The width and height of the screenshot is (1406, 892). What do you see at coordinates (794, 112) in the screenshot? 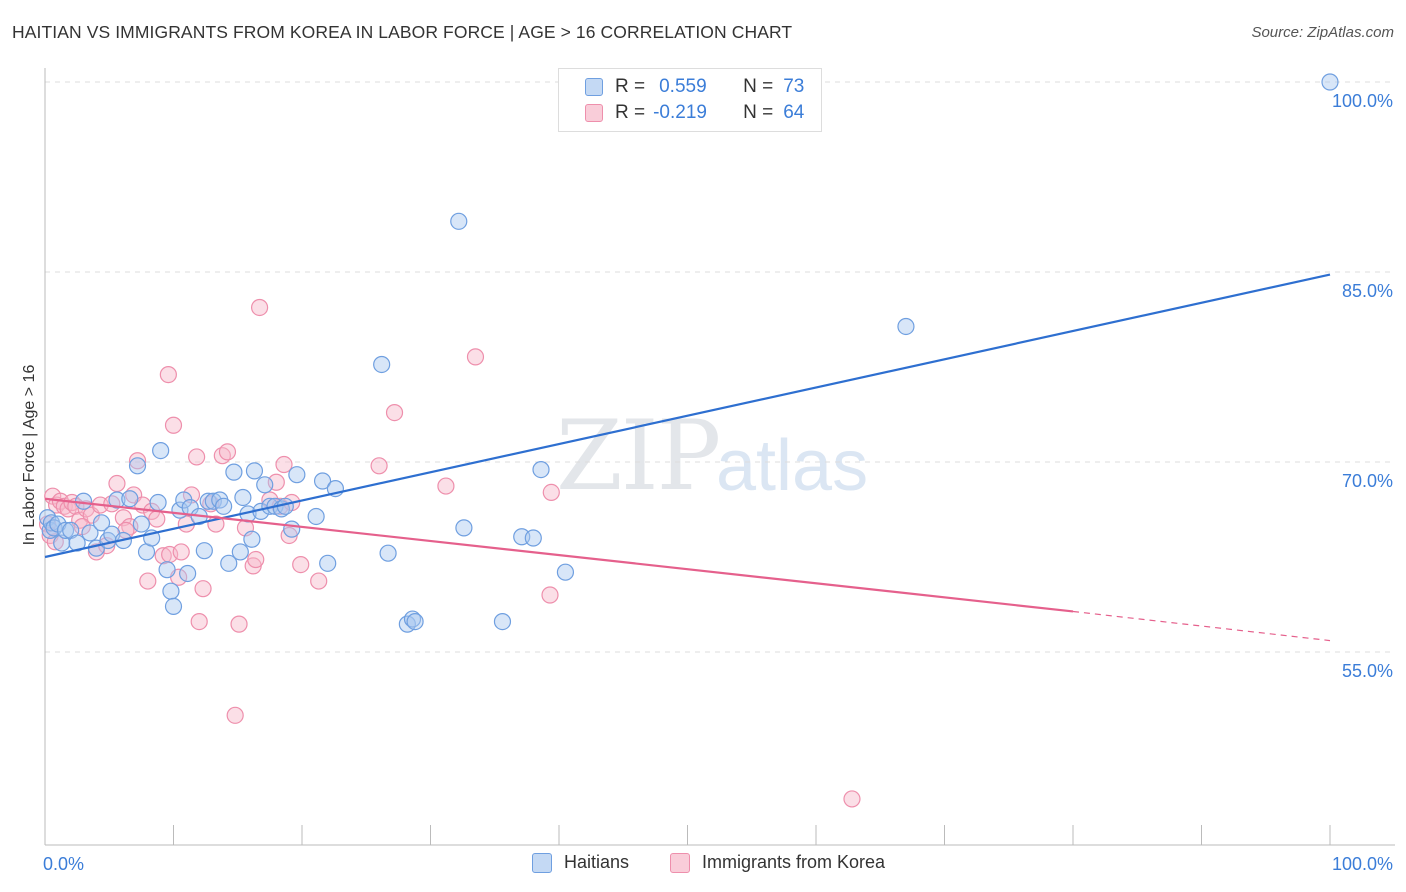
I see `legend-n-value: 64` at bounding box center [794, 112].